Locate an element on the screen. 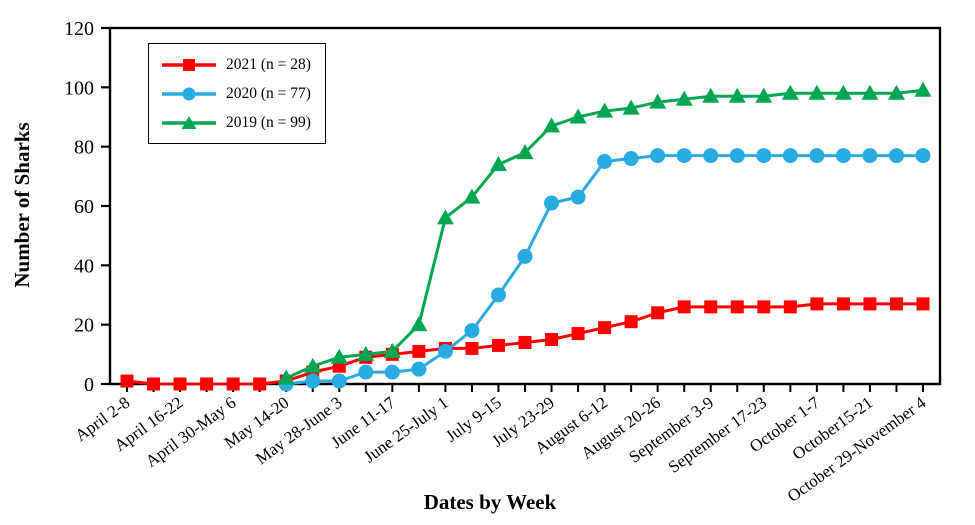 The height and width of the screenshot is (525, 975). series-2021 is located at coordinates (525, 344).